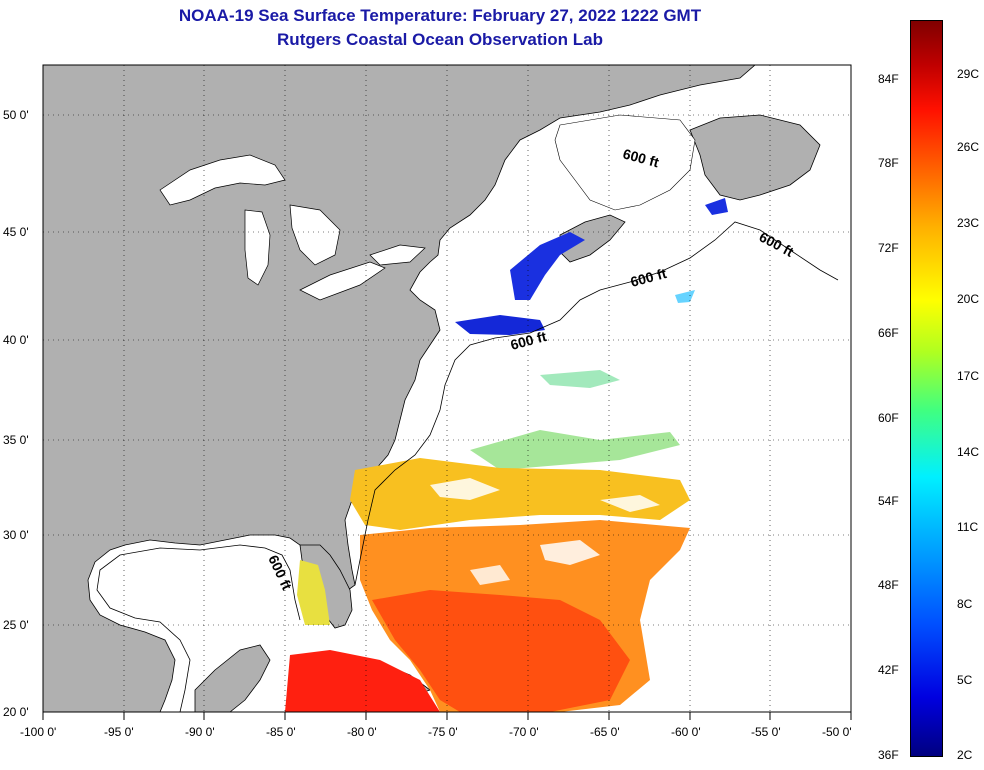 The width and height of the screenshot is (984, 770). I want to click on colorbar-f-label: 78F, so click(888, 163).